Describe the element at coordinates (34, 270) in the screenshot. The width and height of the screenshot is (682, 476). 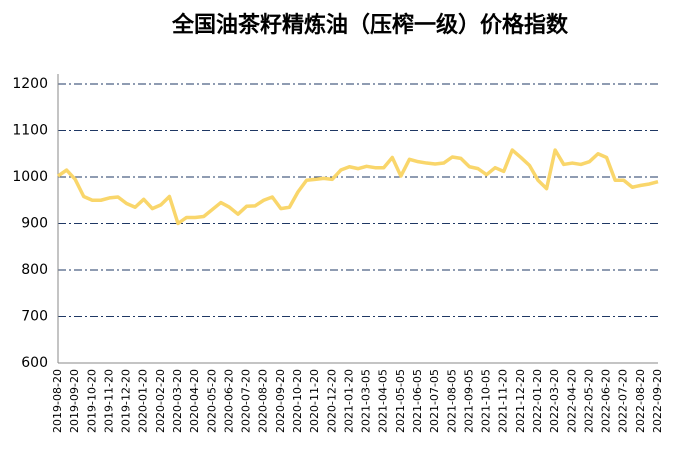
I see `y-tick-label: 800` at that location.